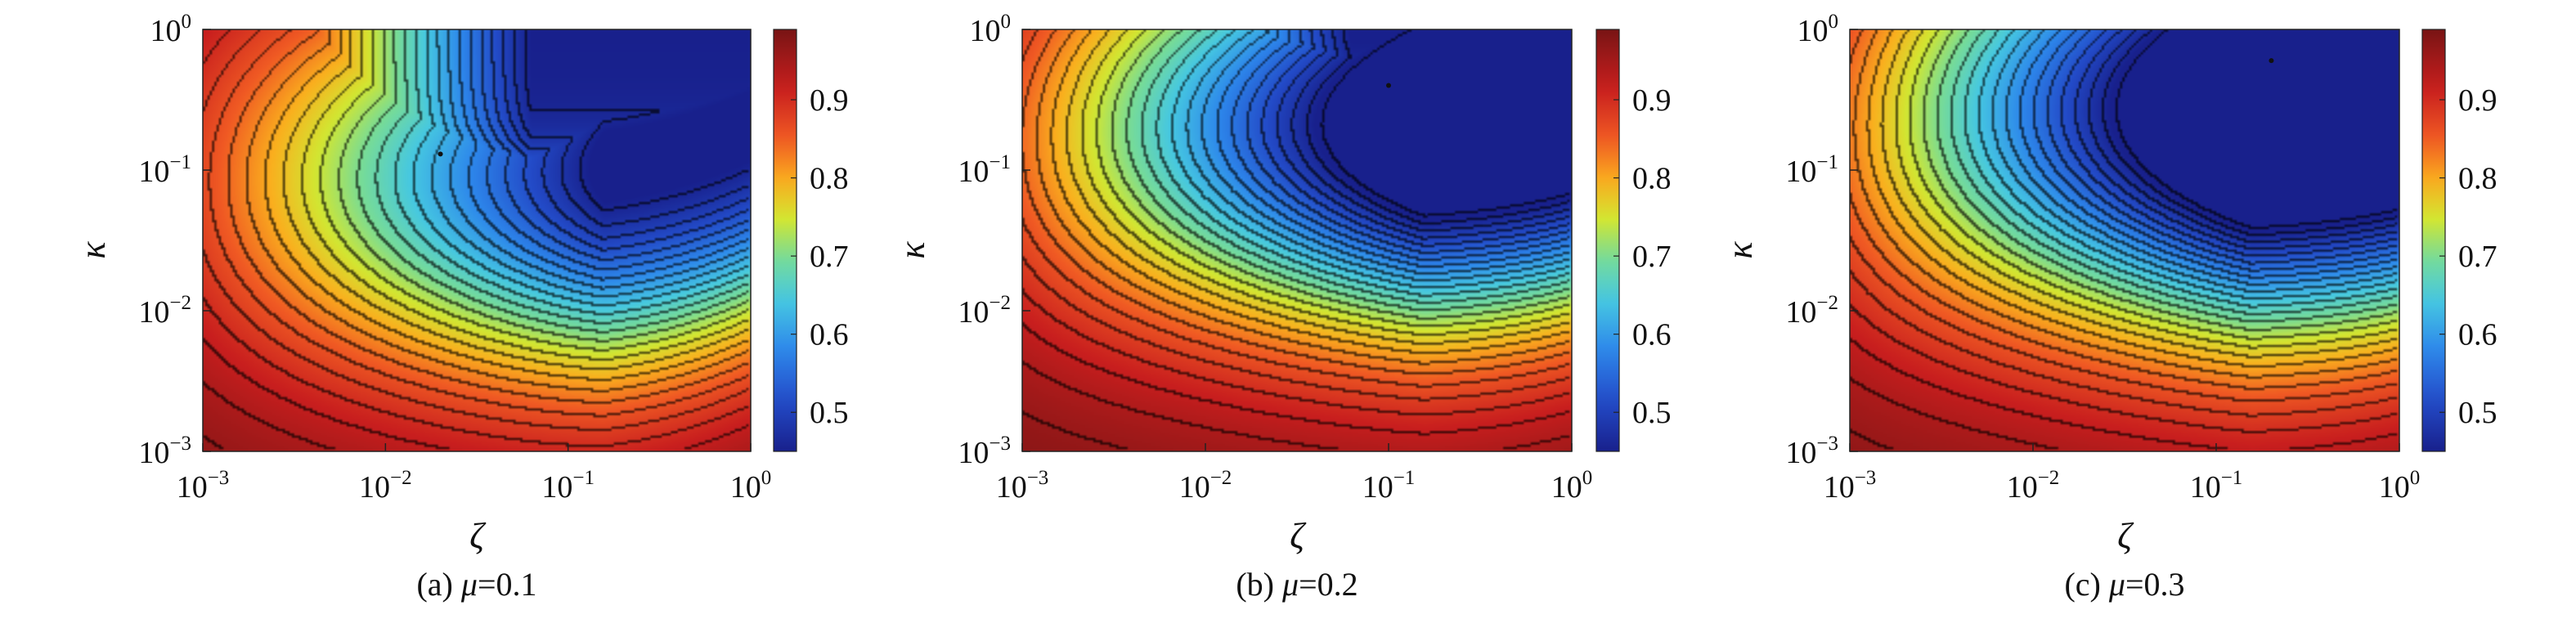 This screenshot has height=619, width=2576. I want to click on x-tick-label: 10⁻¹, so click(568, 486).